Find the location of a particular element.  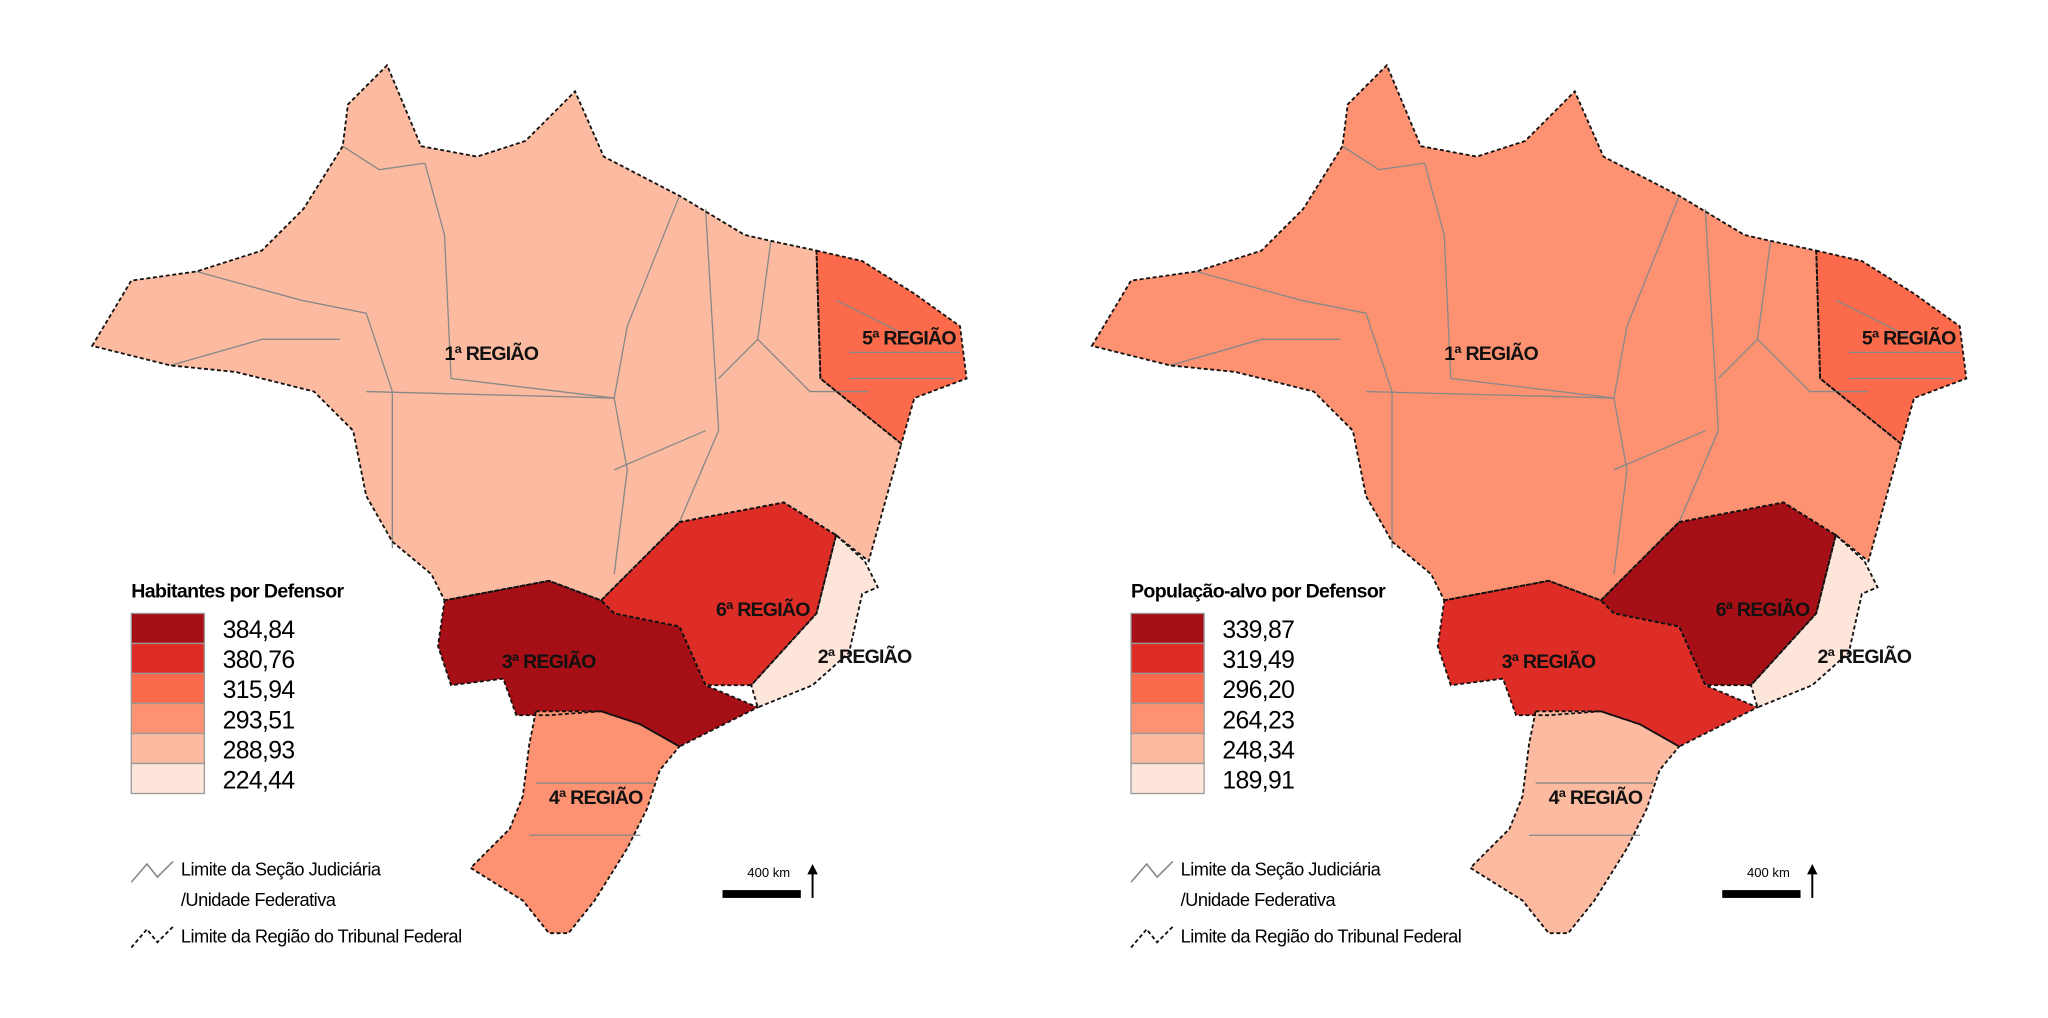

legend-value: 248,34 is located at coordinates (1258, 750).